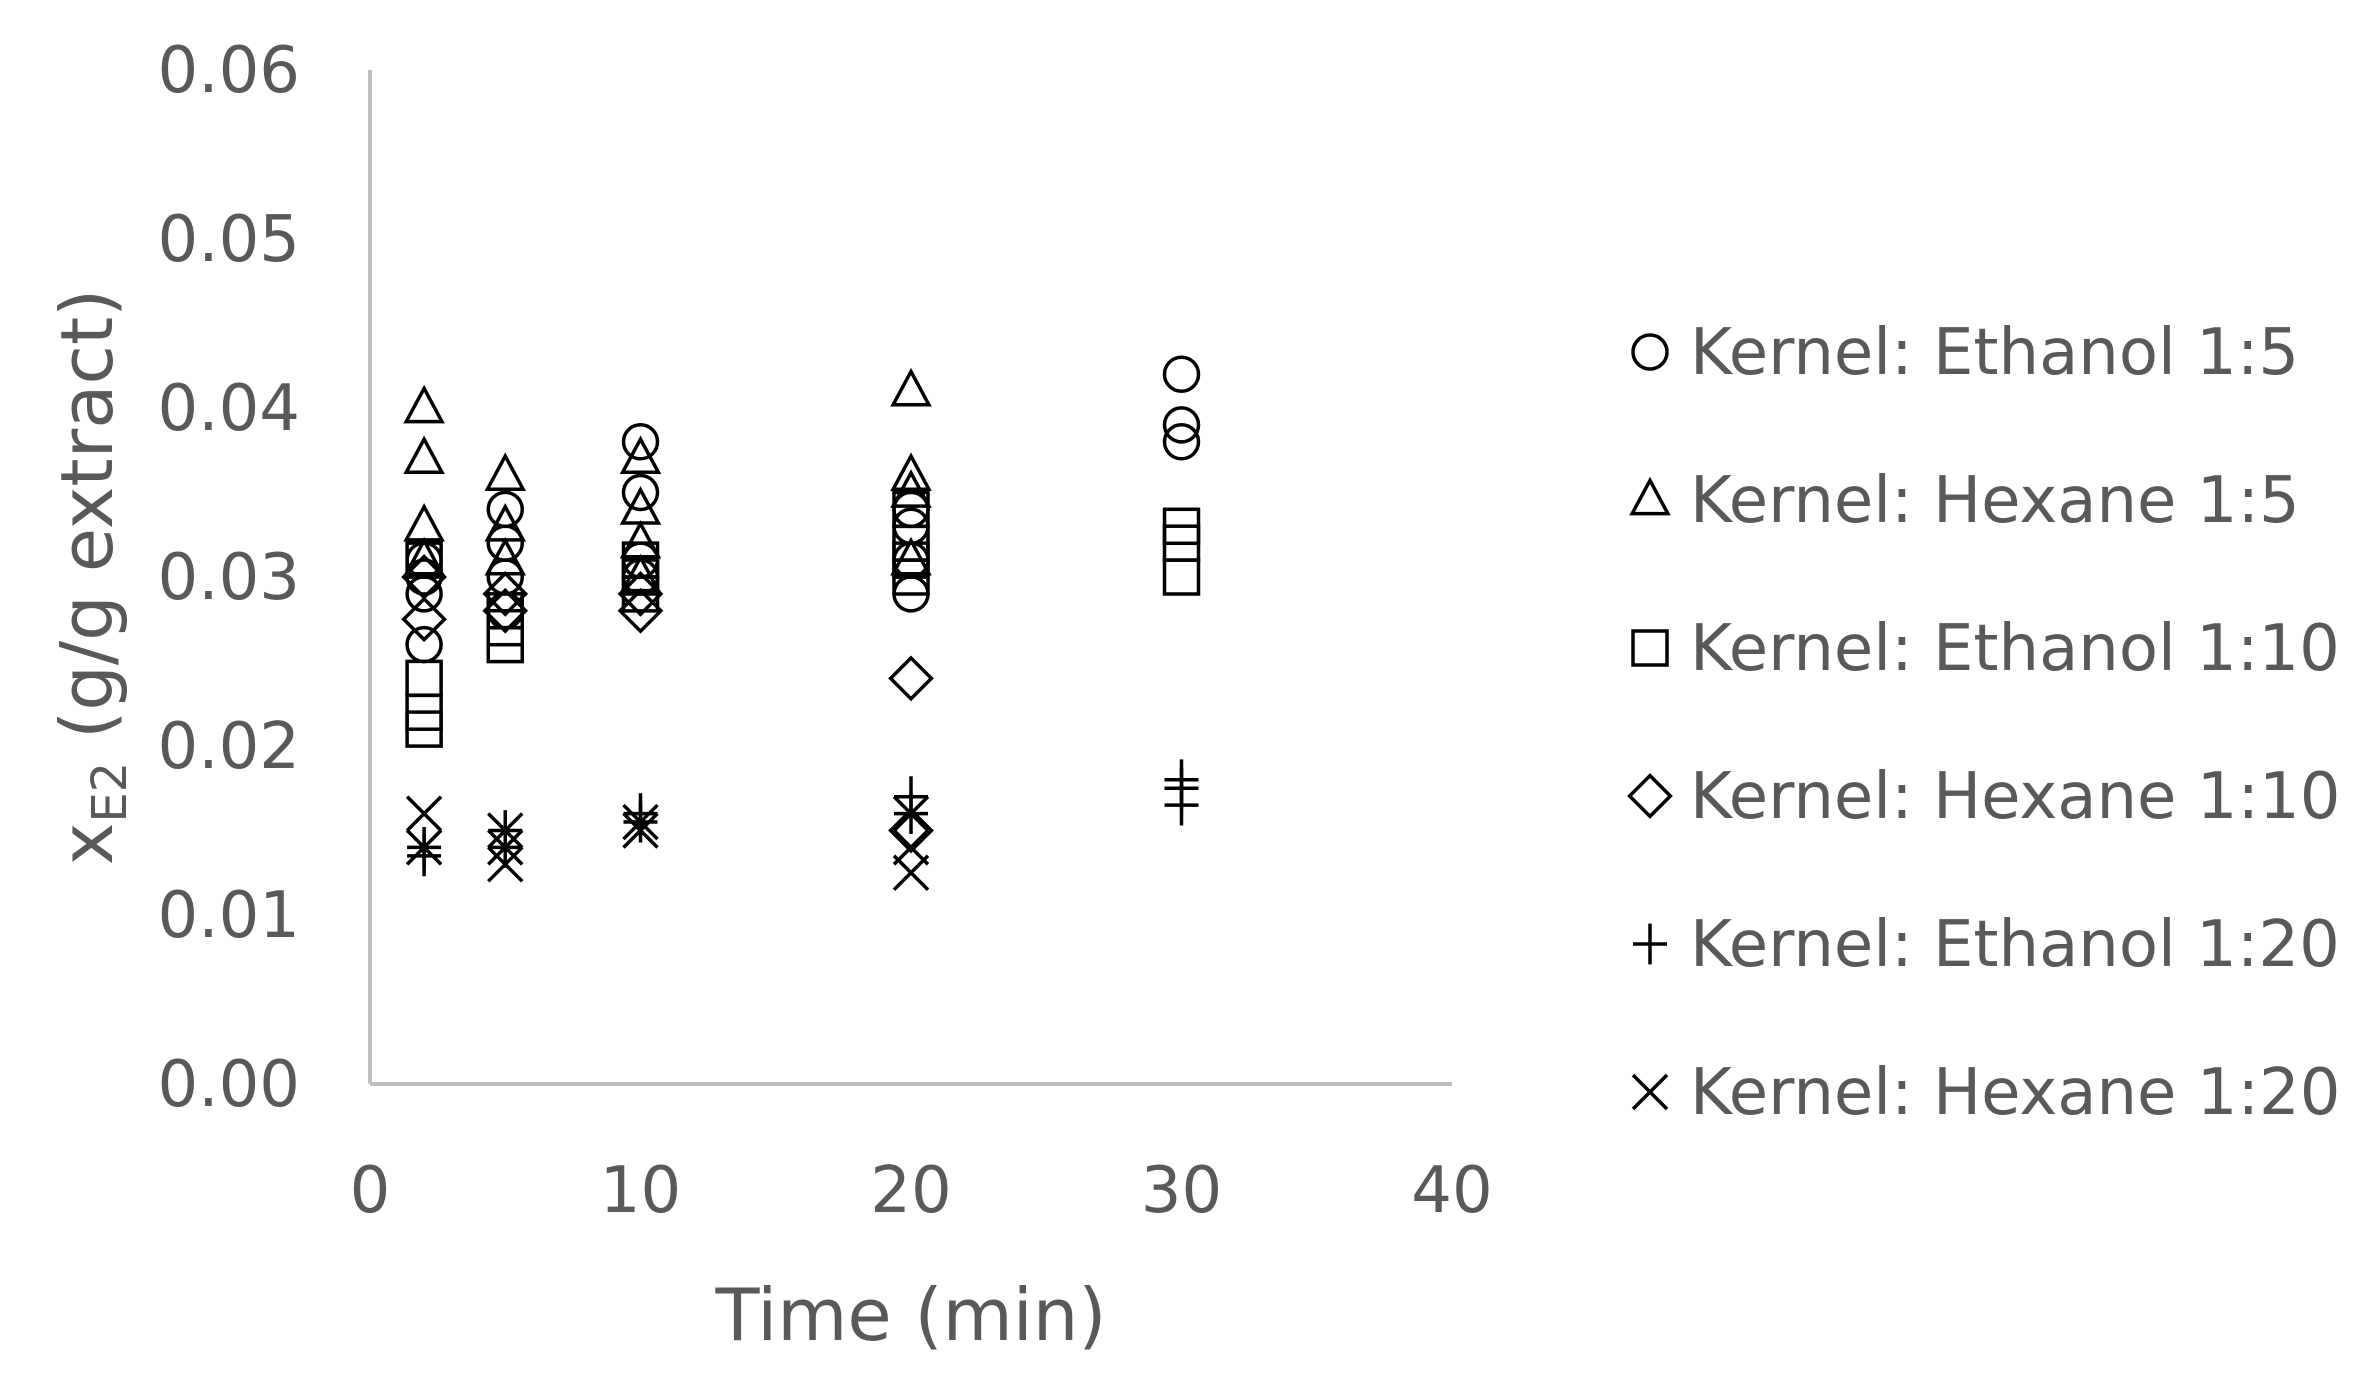  Describe the element at coordinates (110, 792) in the screenshot. I see `y-axis-title-subscript: E2` at that location.